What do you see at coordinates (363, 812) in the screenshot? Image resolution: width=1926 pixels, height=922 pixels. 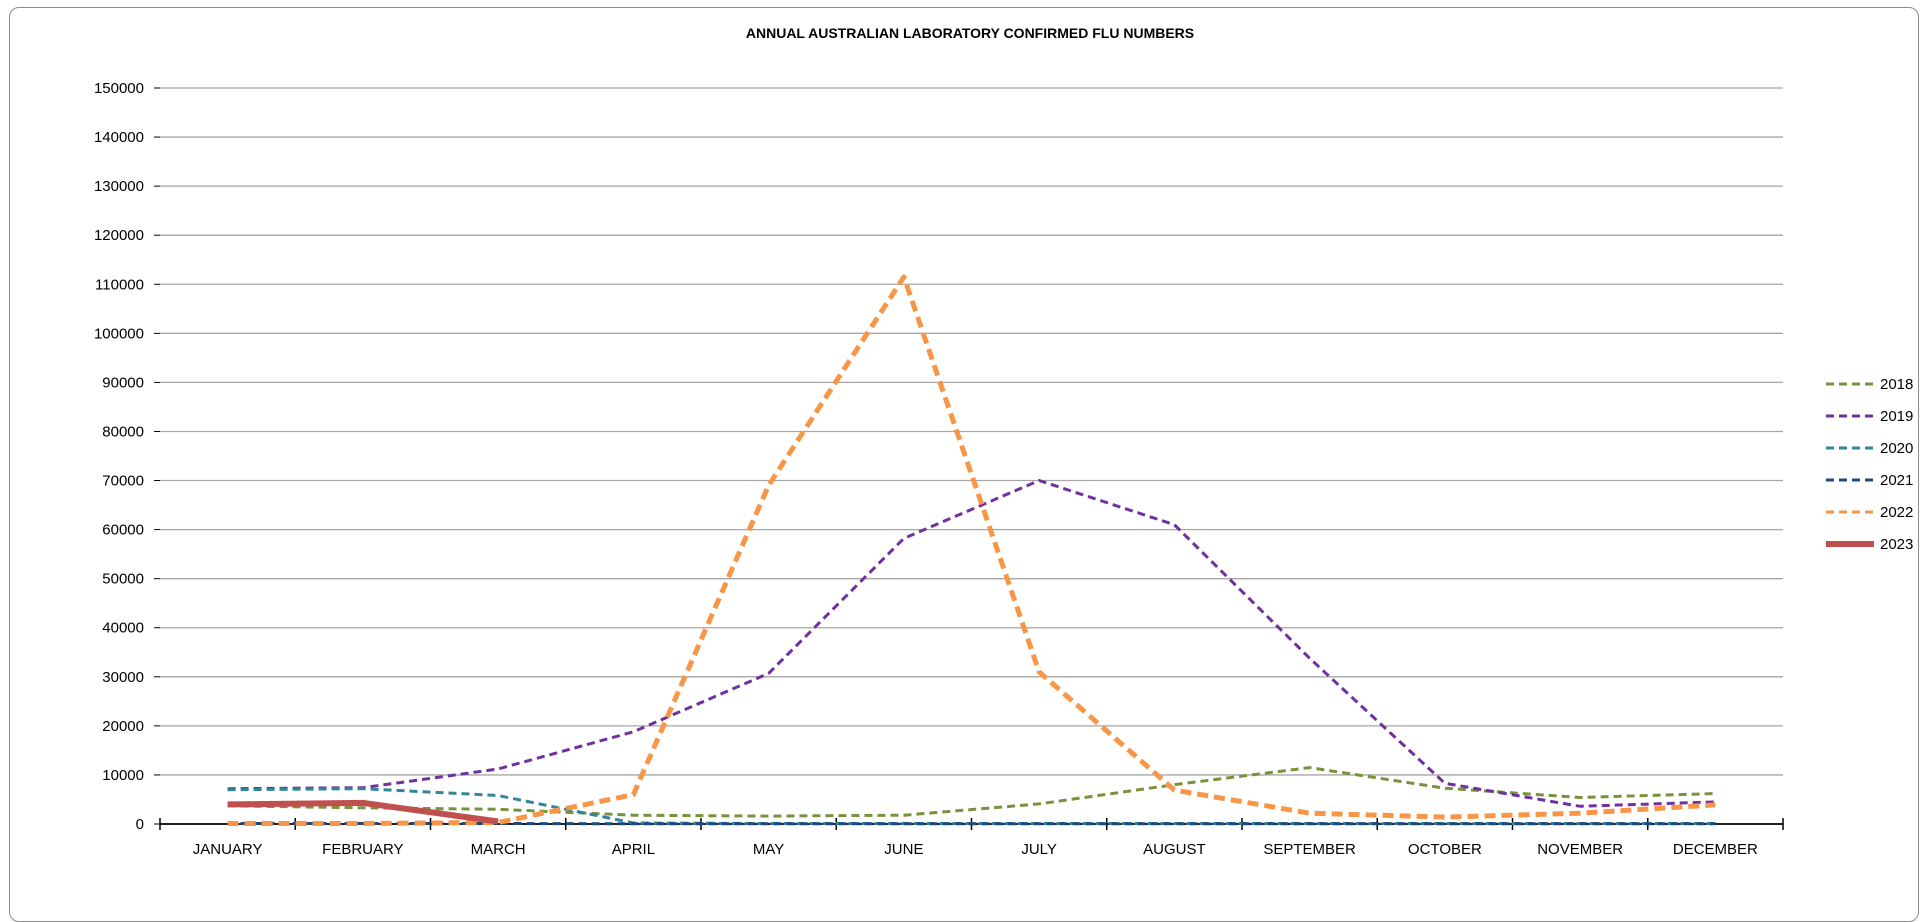 I see `series-line-2023` at bounding box center [363, 812].